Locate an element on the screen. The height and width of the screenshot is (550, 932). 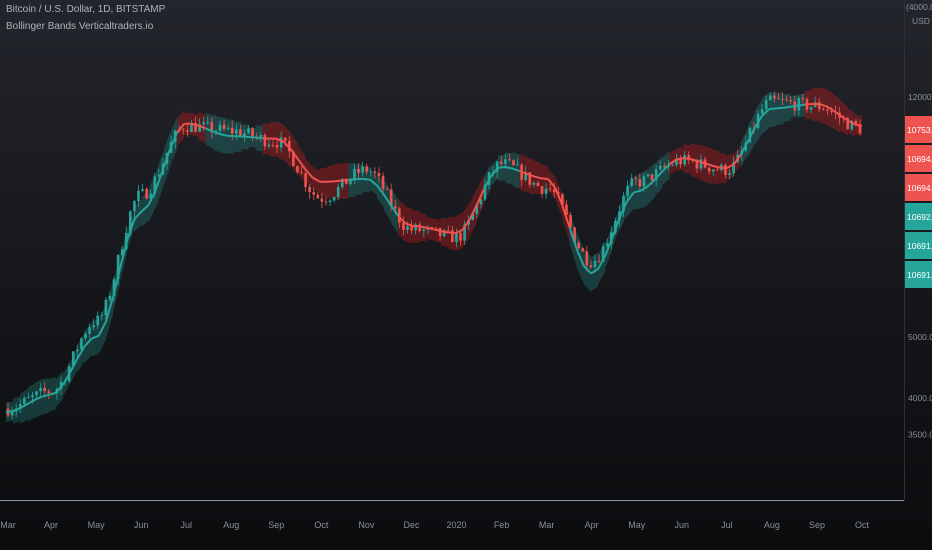
price-tag-label: 10753.96 is located at coordinates (919, 130).